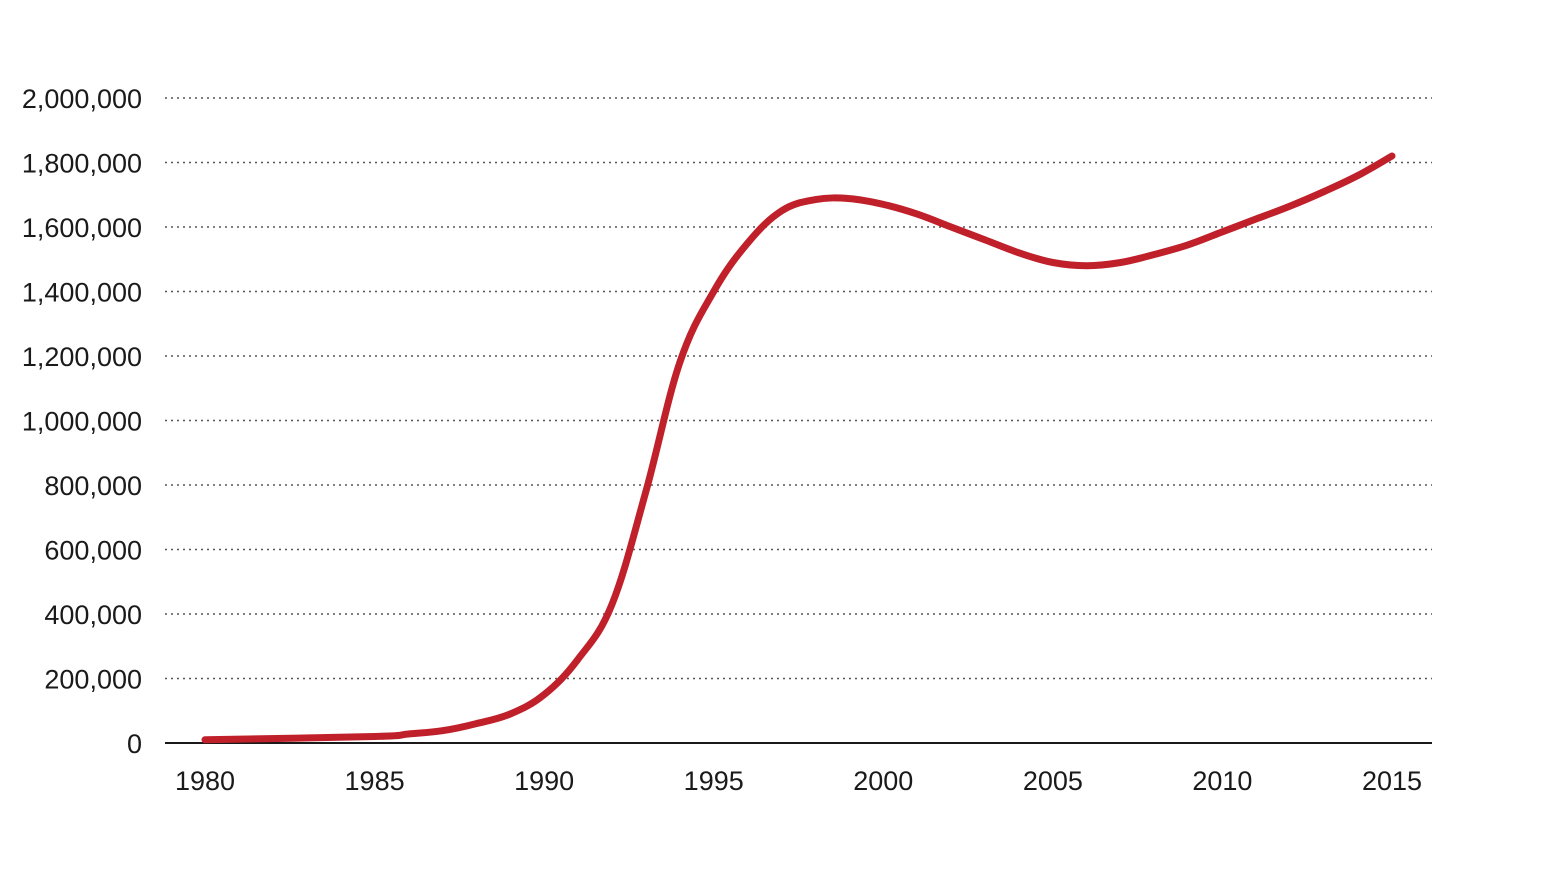 The image size is (1546, 881). I want to click on x-tick-label: 1980, so click(205, 781).